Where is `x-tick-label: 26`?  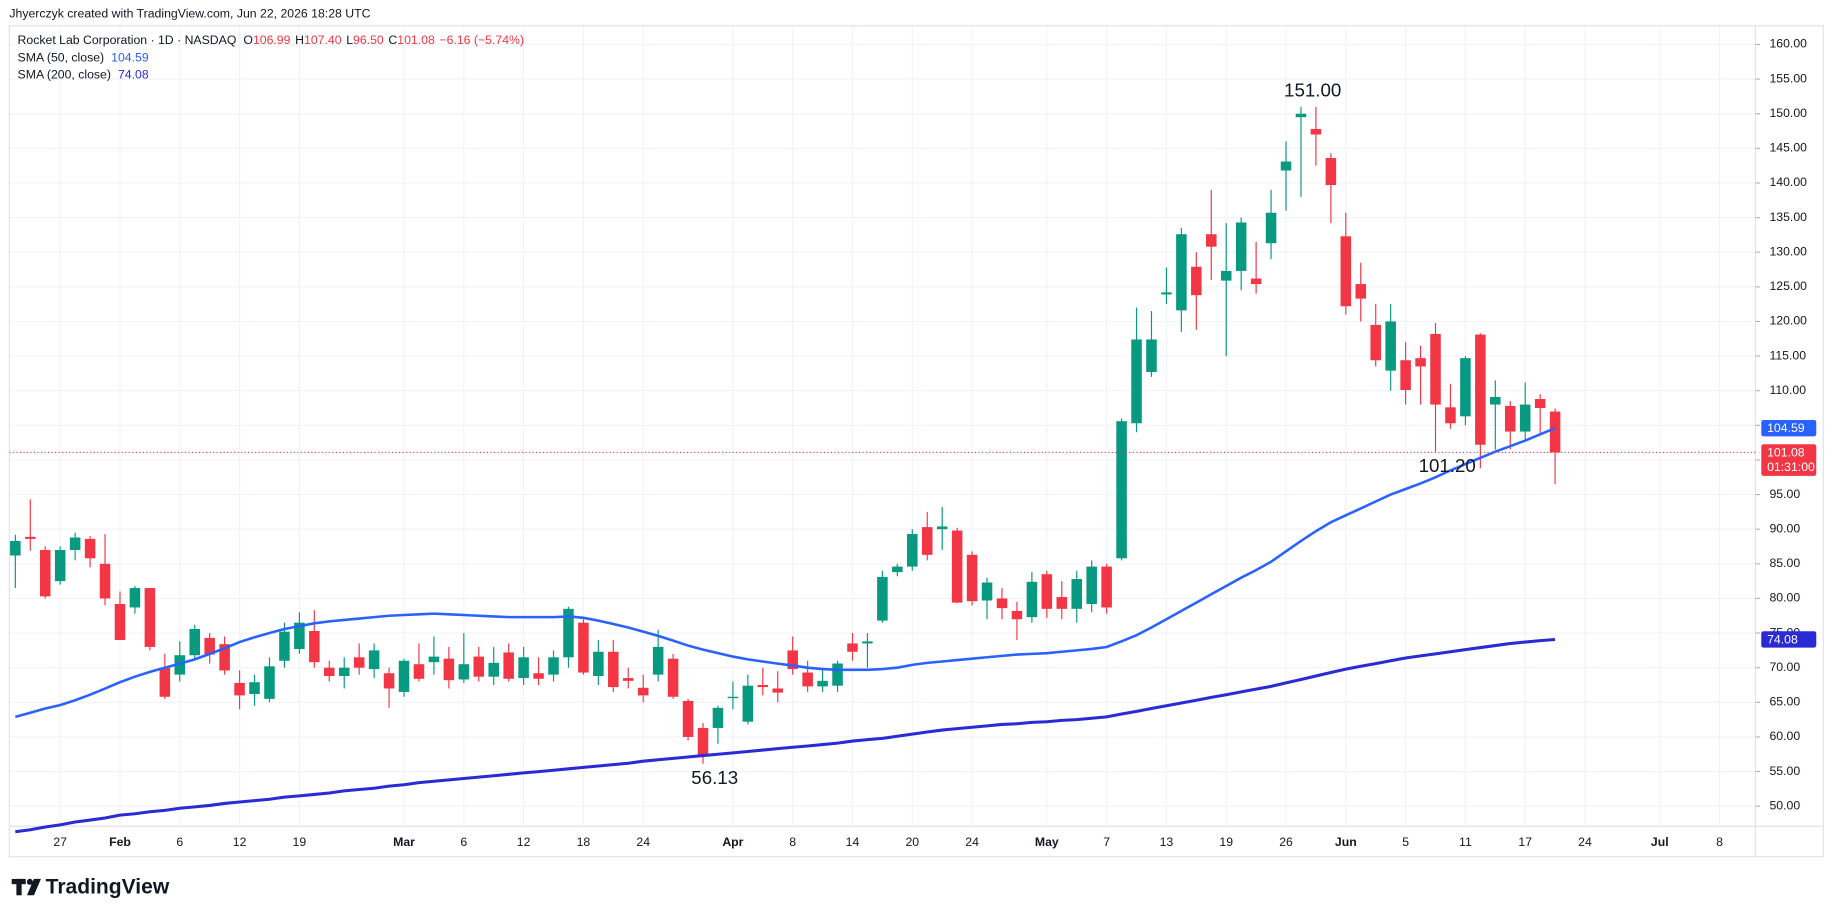 x-tick-label: 26 is located at coordinates (1286, 842).